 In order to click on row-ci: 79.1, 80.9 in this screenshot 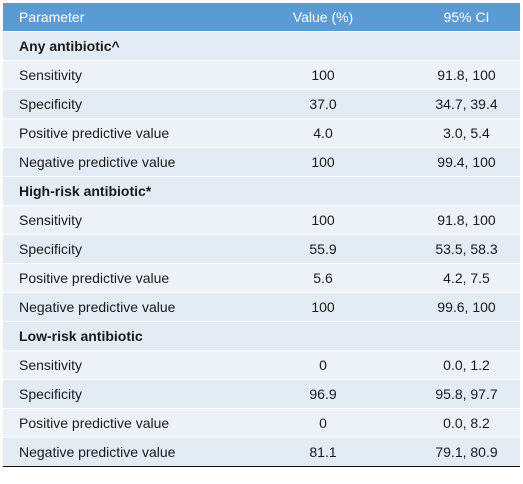, I will do `click(456, 451)`.